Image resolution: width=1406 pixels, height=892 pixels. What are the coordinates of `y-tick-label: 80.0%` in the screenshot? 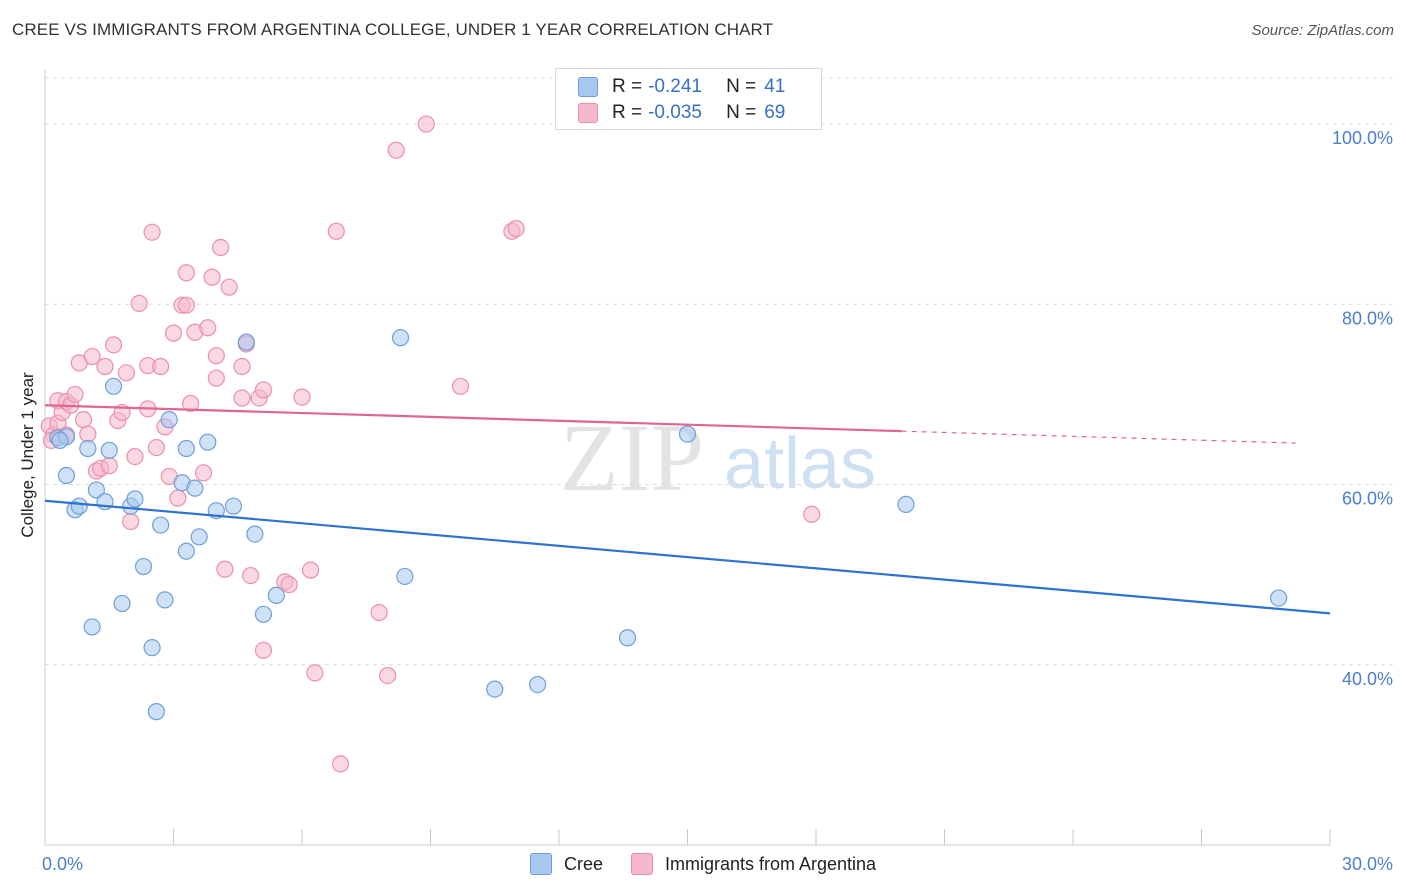 It's located at (1367, 318).